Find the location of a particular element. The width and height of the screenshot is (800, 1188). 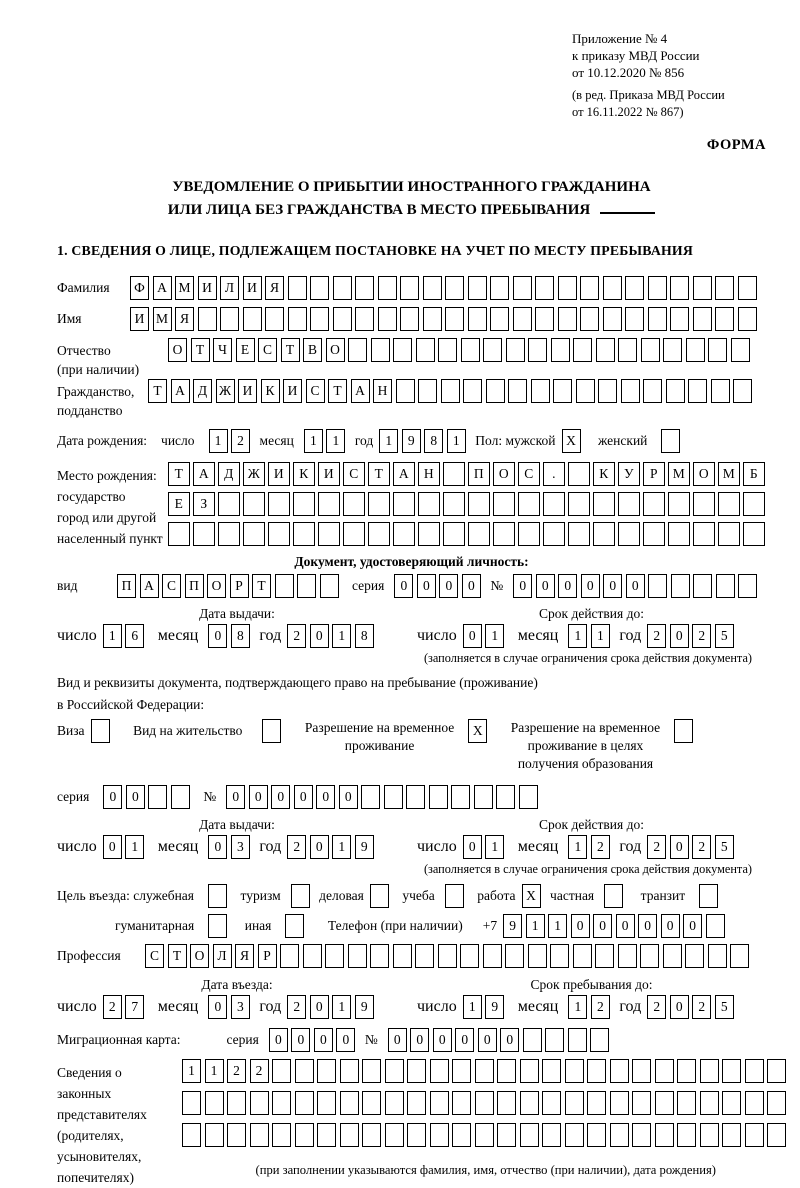

box-cell: Л is located at coordinates (229, 288).